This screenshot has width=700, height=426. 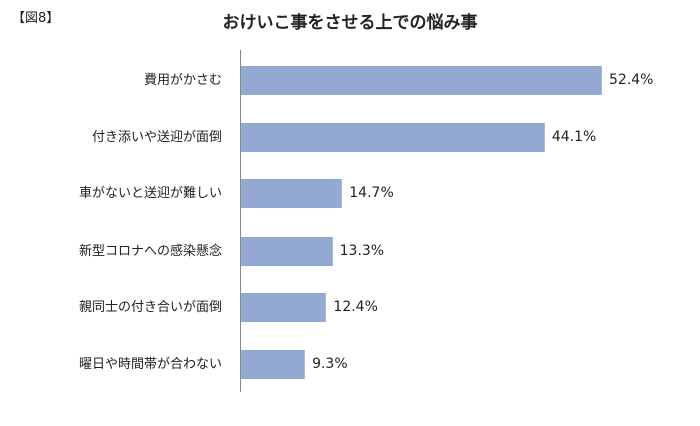 I want to click on y-axis-line, so click(x=240, y=221).